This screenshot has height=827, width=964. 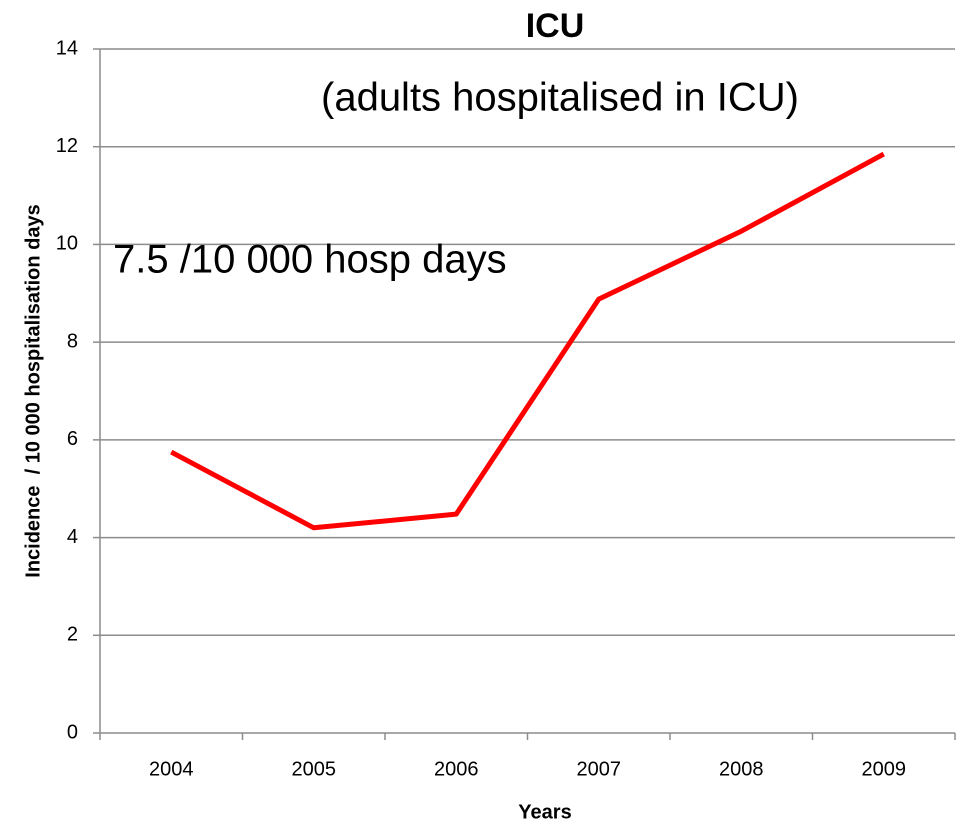 What do you see at coordinates (67, 146) in the screenshot?
I see `y-tick-label: 12` at bounding box center [67, 146].